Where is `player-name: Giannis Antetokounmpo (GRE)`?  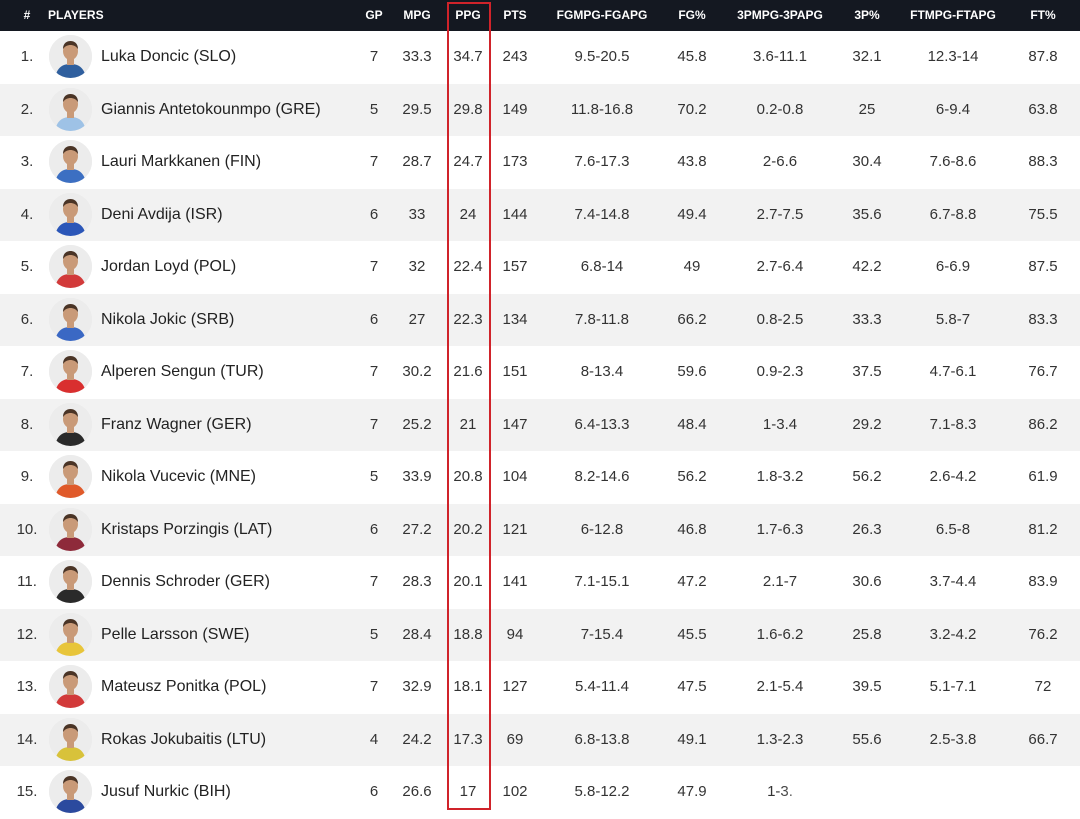 player-name: Giannis Antetokounmpo (GRE) is located at coordinates (211, 109).